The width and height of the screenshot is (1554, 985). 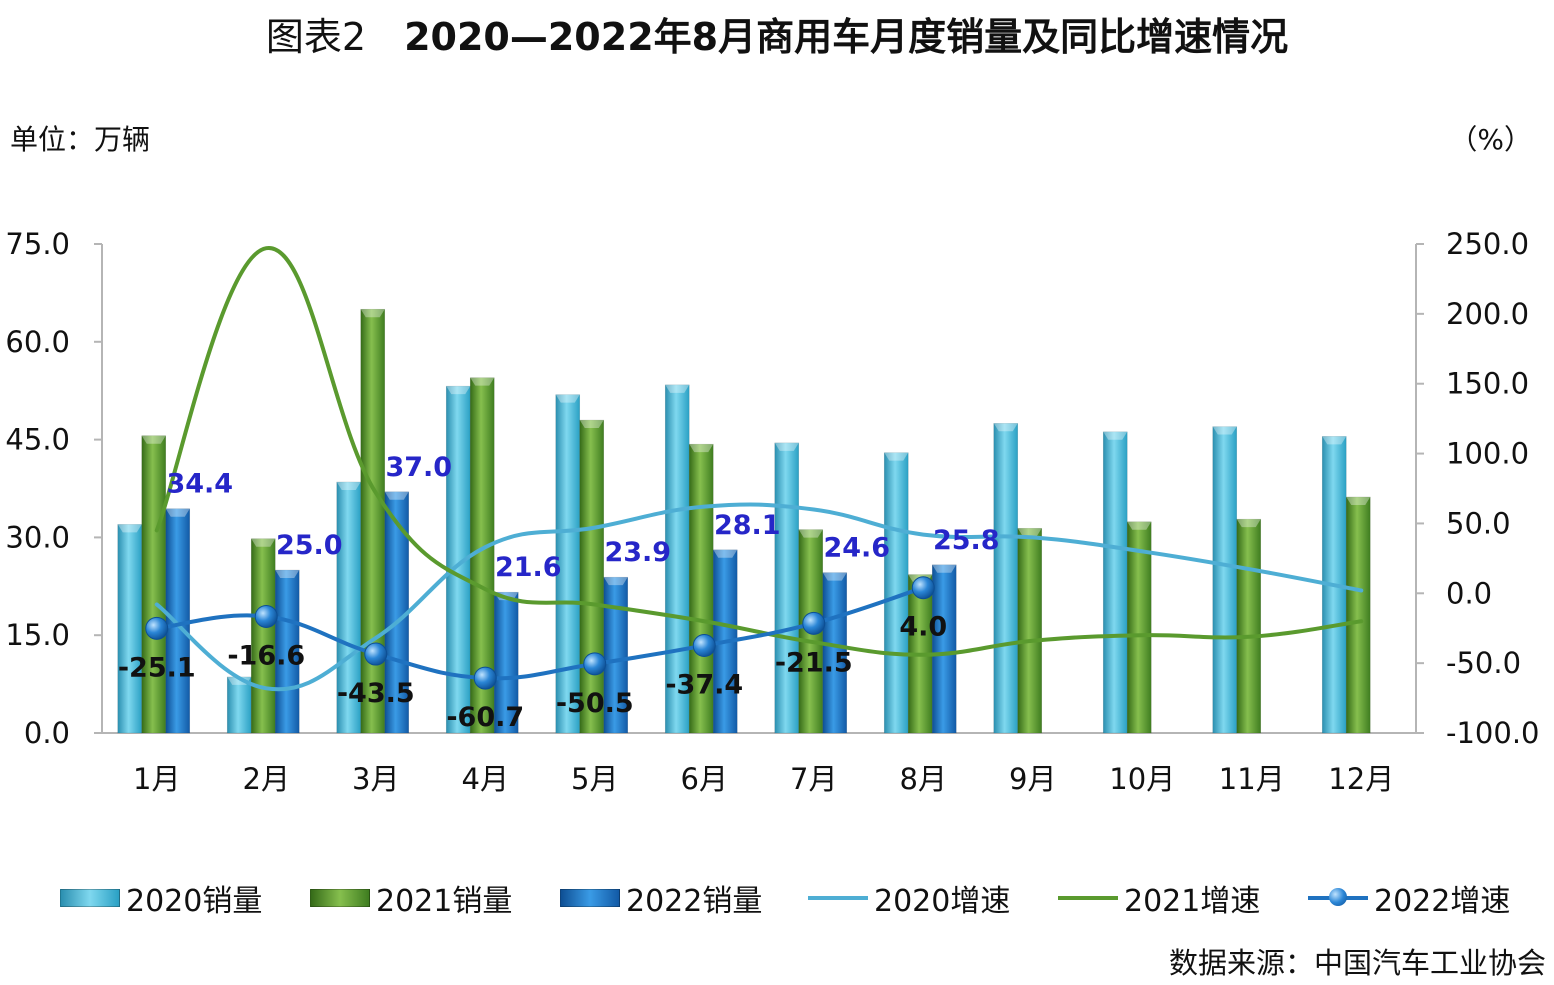 I want to click on category-label: 9月, so click(x=1032, y=779).